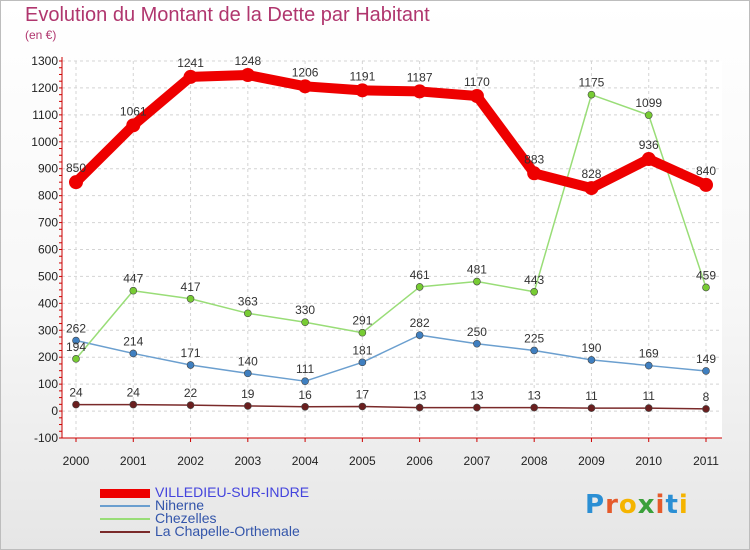 Image resolution: width=750 pixels, height=550 pixels. I want to click on x-tick-label: 2000, so click(76, 461).